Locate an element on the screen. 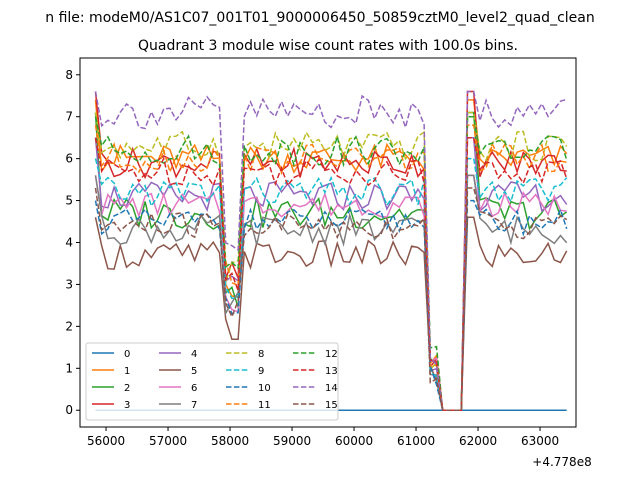 Image resolution: width=640 pixels, height=480 pixels. x-tick-label: 58000 is located at coordinates (230, 441).